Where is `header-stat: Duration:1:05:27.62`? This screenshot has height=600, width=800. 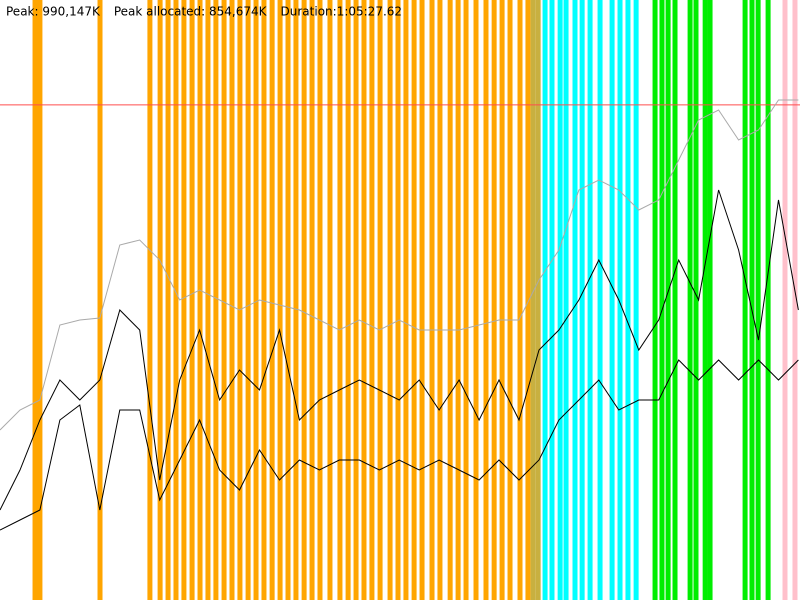 header-stat: Duration:1:05:27.62 is located at coordinates (342, 12).